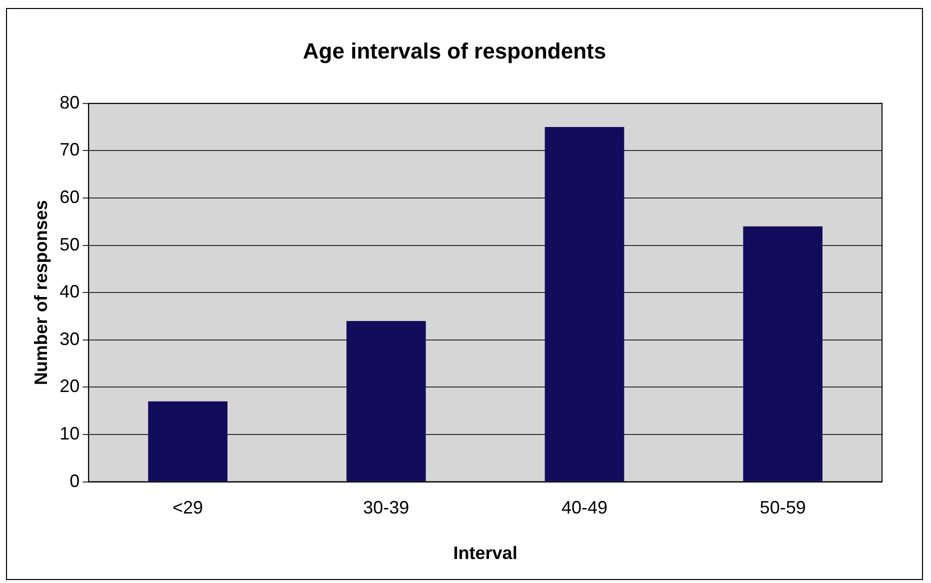 Image resolution: width=931 pixels, height=583 pixels. Describe the element at coordinates (75, 480) in the screenshot. I see `y-tick-label: 0` at that location.